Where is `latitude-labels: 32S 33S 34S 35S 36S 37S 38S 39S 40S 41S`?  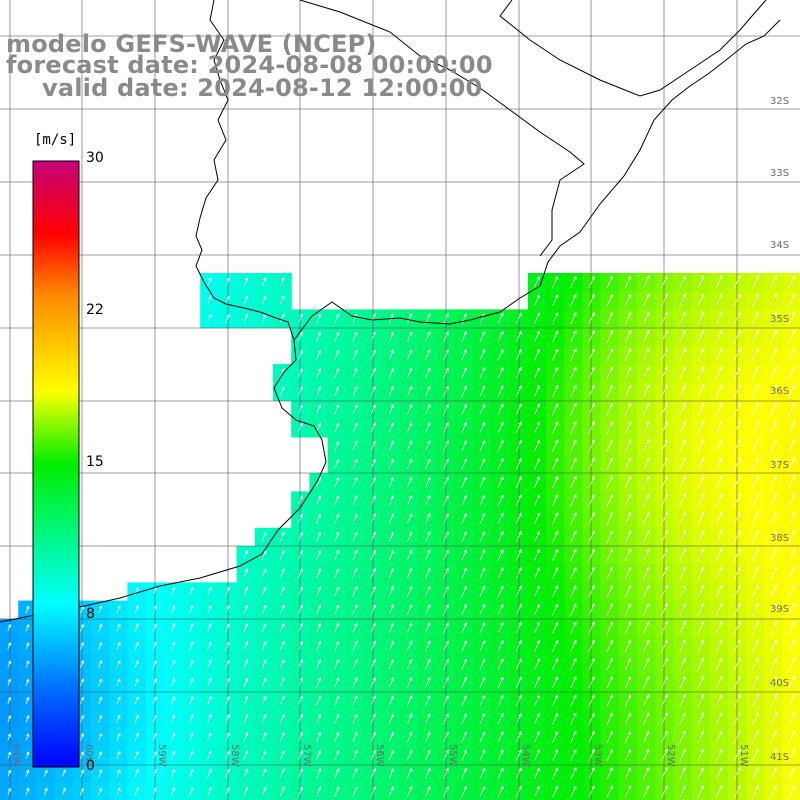 latitude-labels: 32S 33S 34S 35S 36S 37S 38S 39S 40S 41S is located at coordinates (779, 429).